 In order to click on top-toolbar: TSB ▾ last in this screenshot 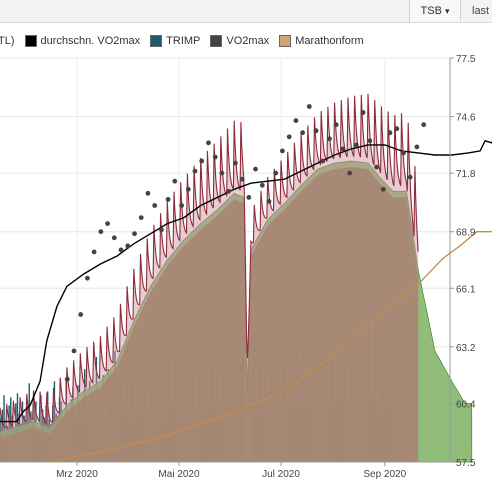, I will do `click(246, 11)`.